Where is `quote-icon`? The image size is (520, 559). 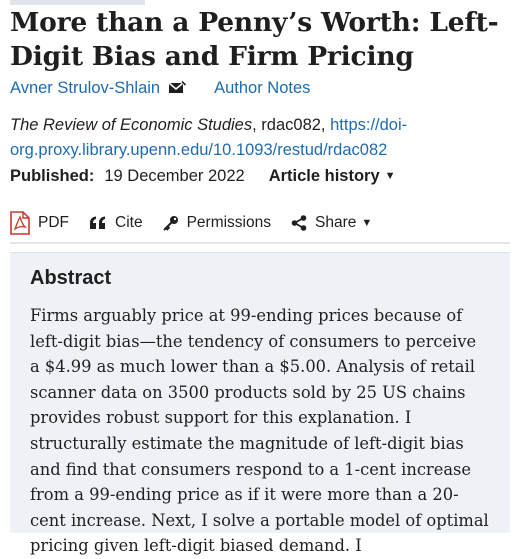 quote-icon is located at coordinates (97, 222).